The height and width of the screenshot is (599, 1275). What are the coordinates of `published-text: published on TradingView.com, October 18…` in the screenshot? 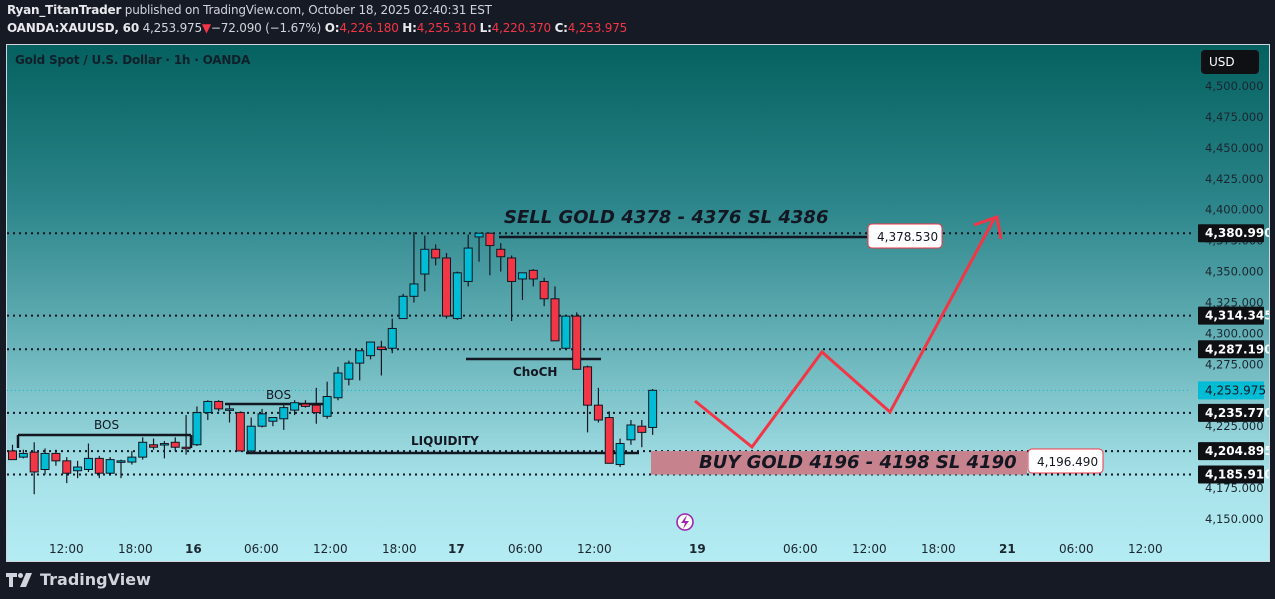 It's located at (308, 10).